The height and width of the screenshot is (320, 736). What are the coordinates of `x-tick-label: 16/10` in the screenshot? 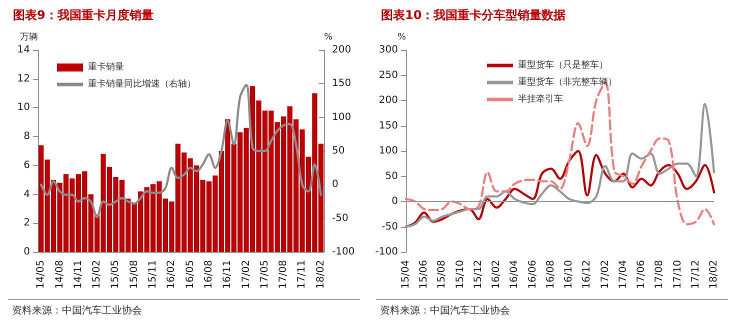 It's located at (569, 274).